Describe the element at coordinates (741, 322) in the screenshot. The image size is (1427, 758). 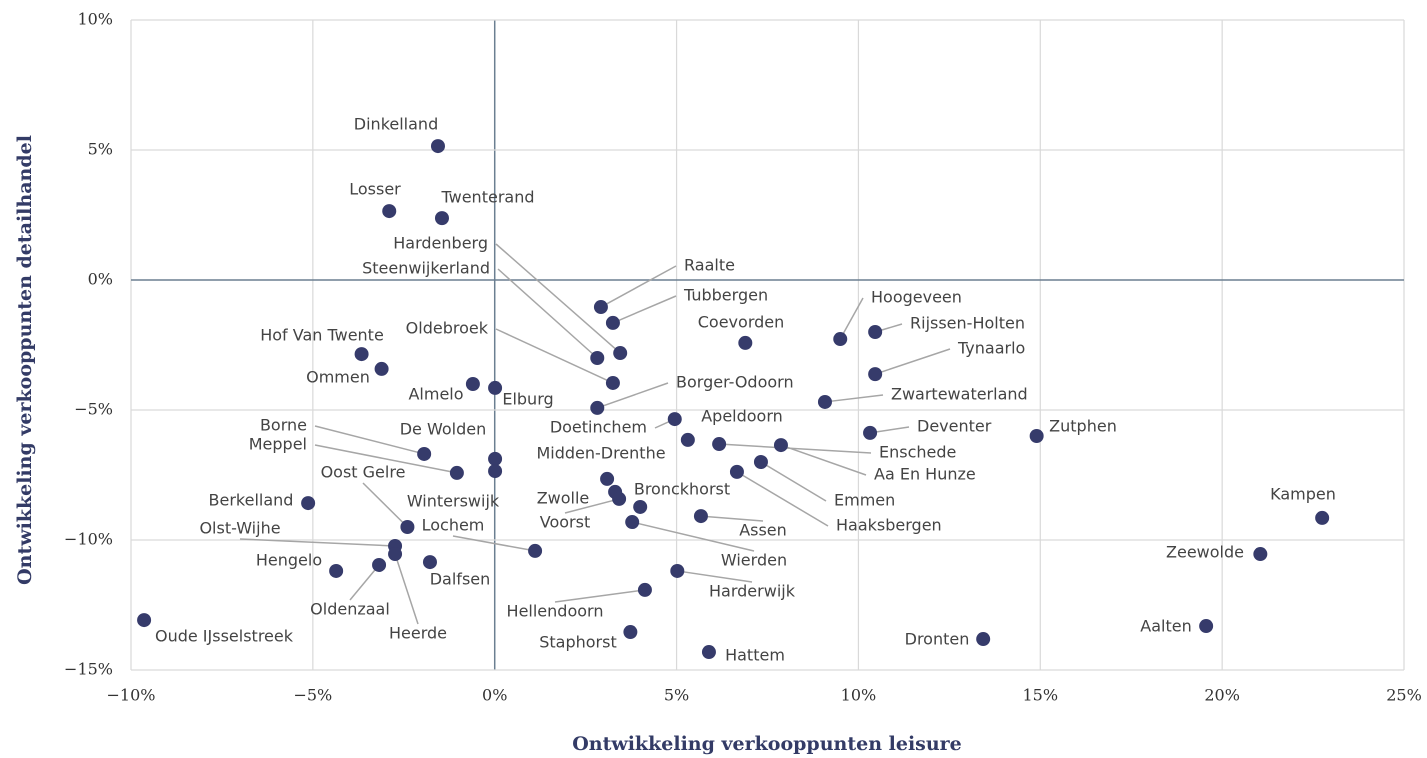
I see `point-label: Coevorden` at that location.